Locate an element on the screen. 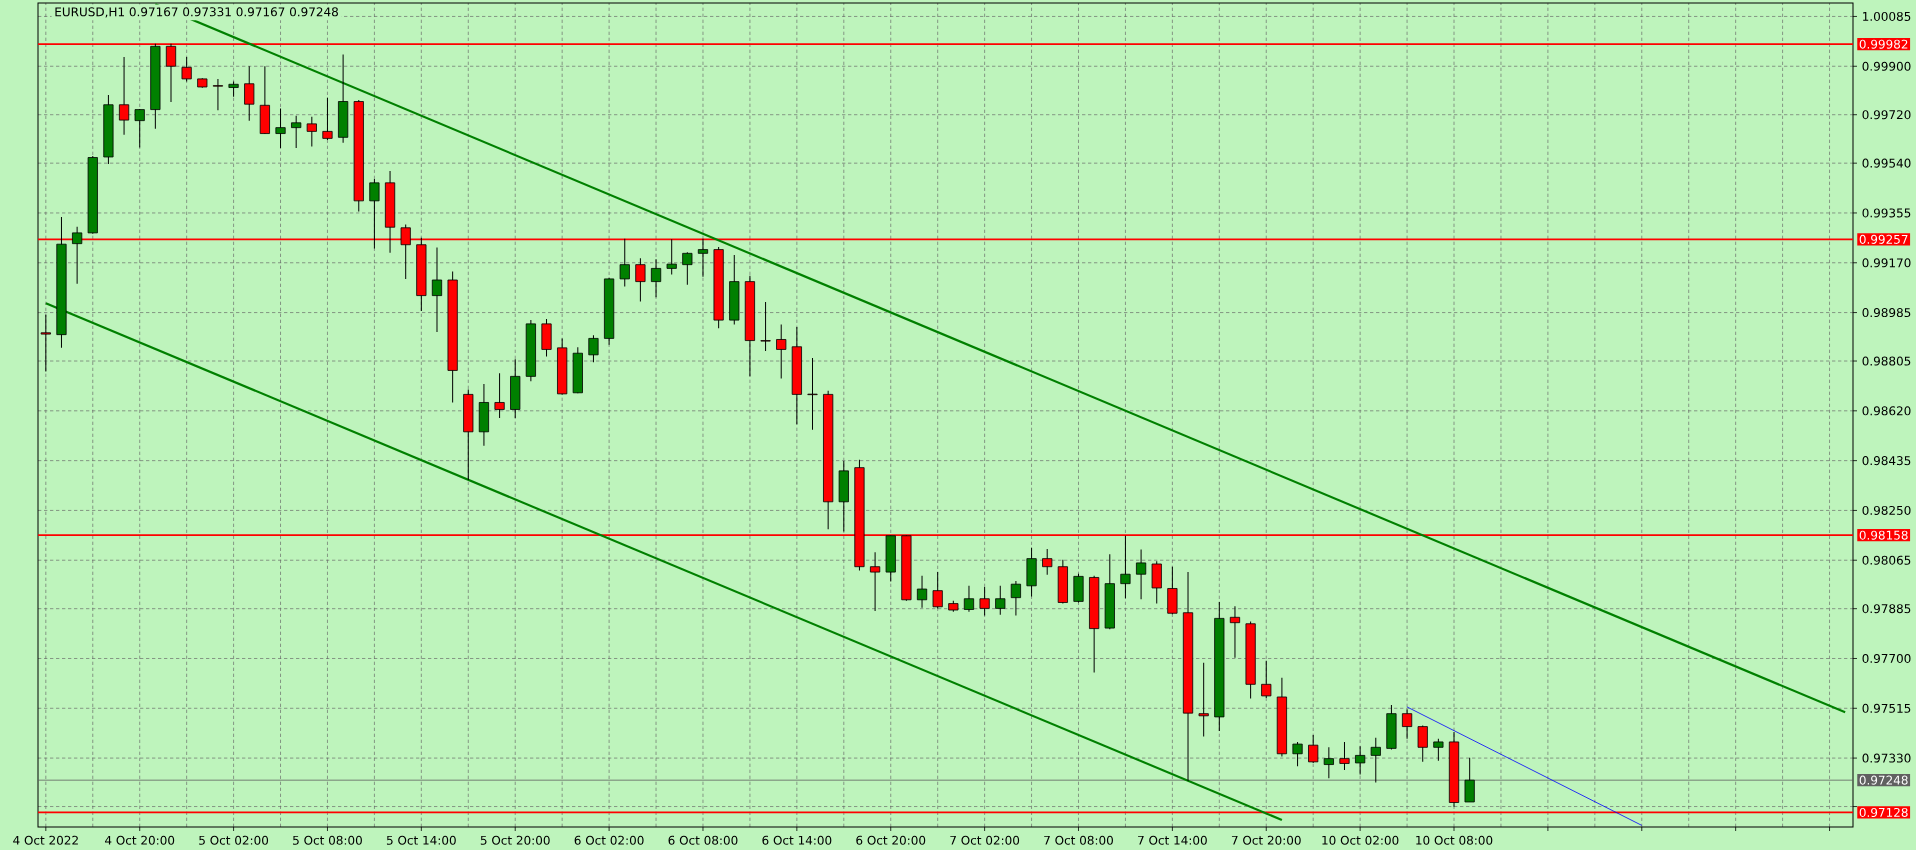 The height and width of the screenshot is (850, 1916). ref-line-label: 0.97128 is located at coordinates (1883, 812).